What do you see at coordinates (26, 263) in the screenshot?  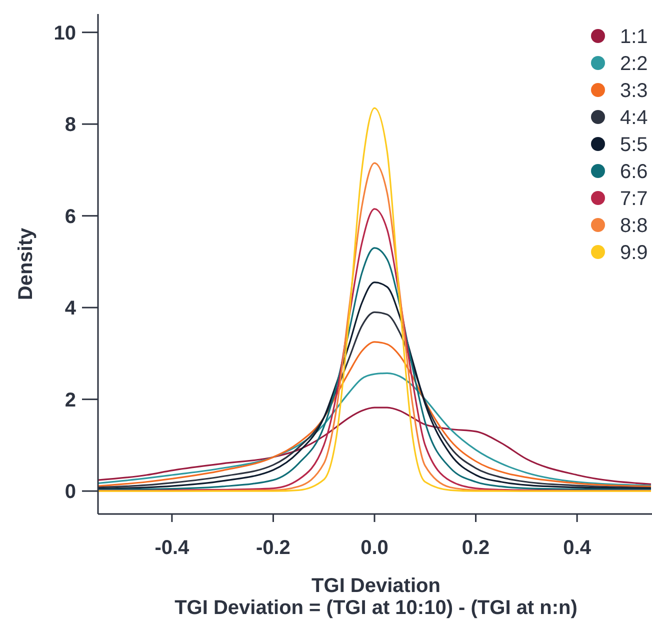 I see `y-axis-title: Density` at bounding box center [26, 263].